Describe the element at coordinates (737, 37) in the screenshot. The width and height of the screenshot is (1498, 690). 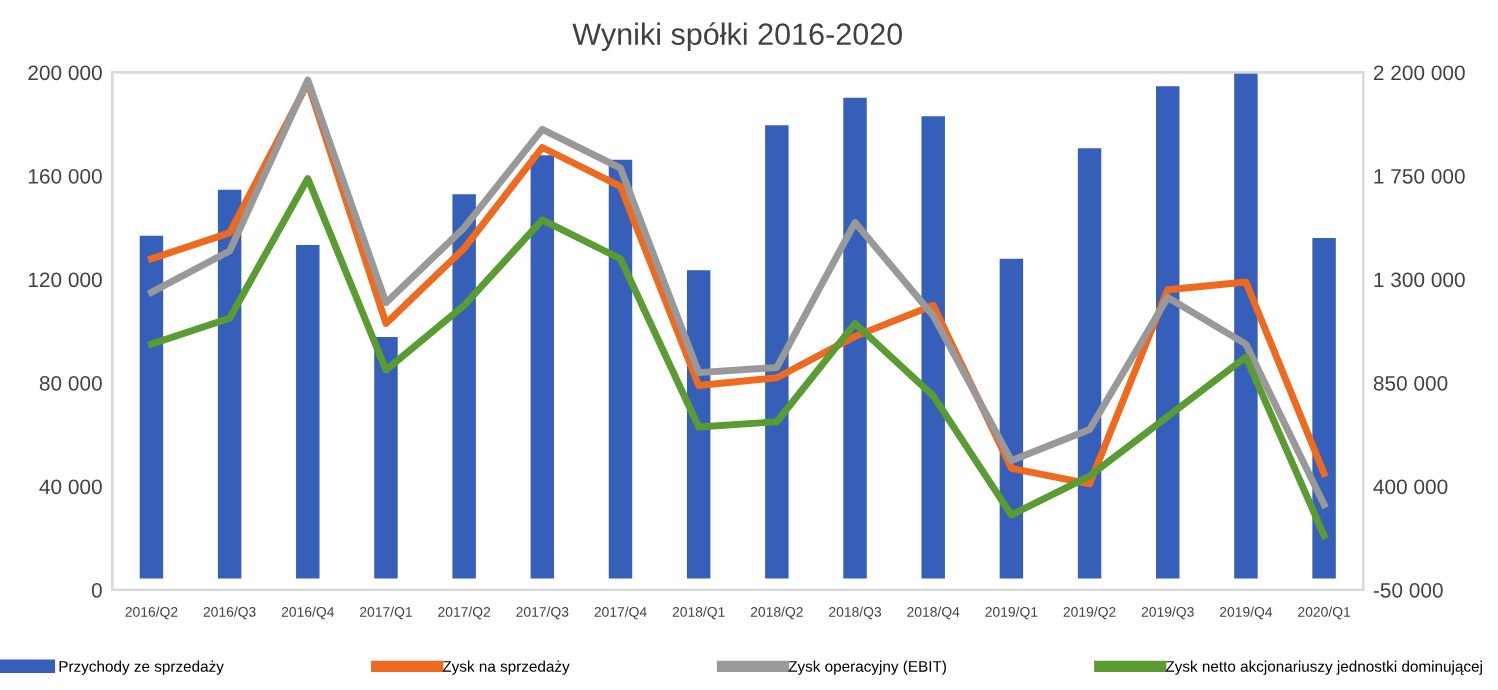
I see `chart-title: Wyniki spółki 2016-2020` at that location.